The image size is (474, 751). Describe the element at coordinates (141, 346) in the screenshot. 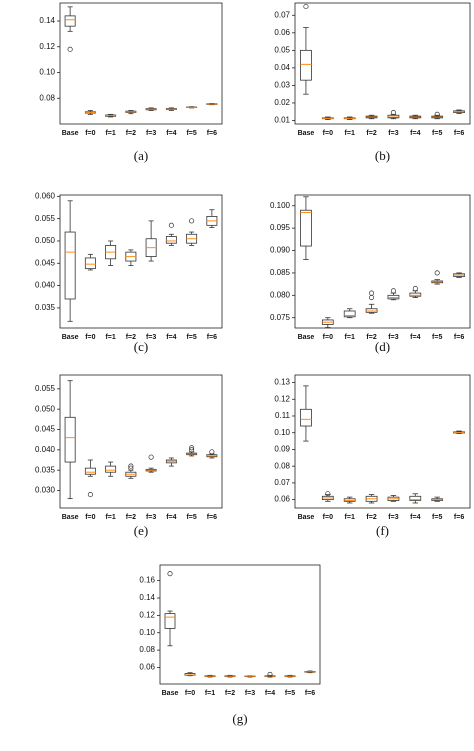

I see `caption: (c)` at that location.